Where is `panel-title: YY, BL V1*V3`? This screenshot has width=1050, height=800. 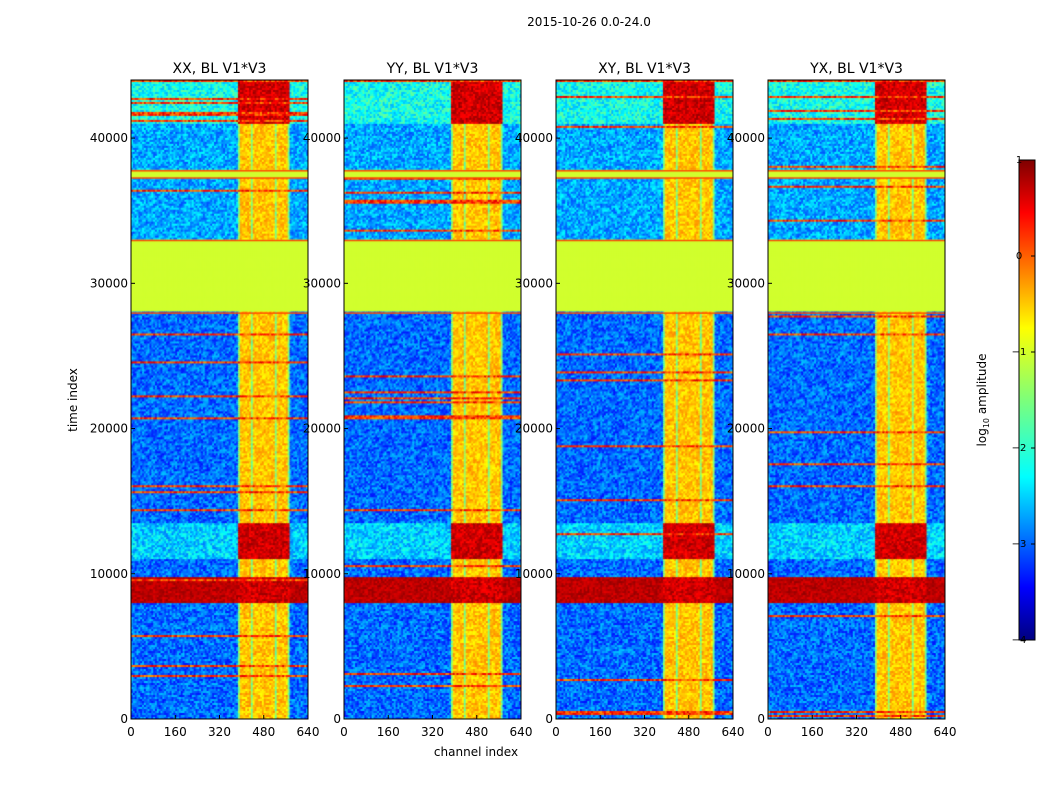 panel-title: YY, BL V1*V3 is located at coordinates (432, 69).